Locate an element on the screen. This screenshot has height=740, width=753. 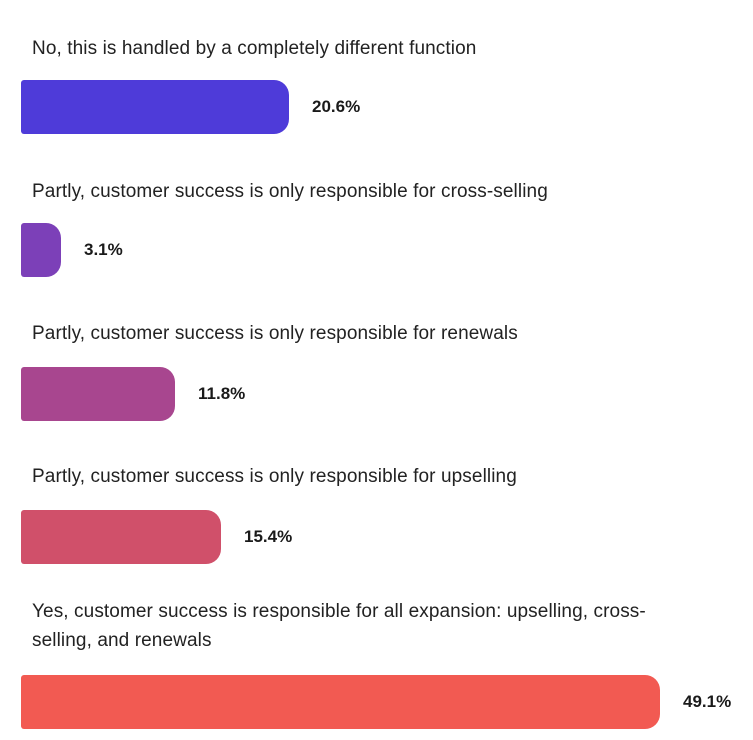
value-label: 20.6% is located at coordinates (336, 106).